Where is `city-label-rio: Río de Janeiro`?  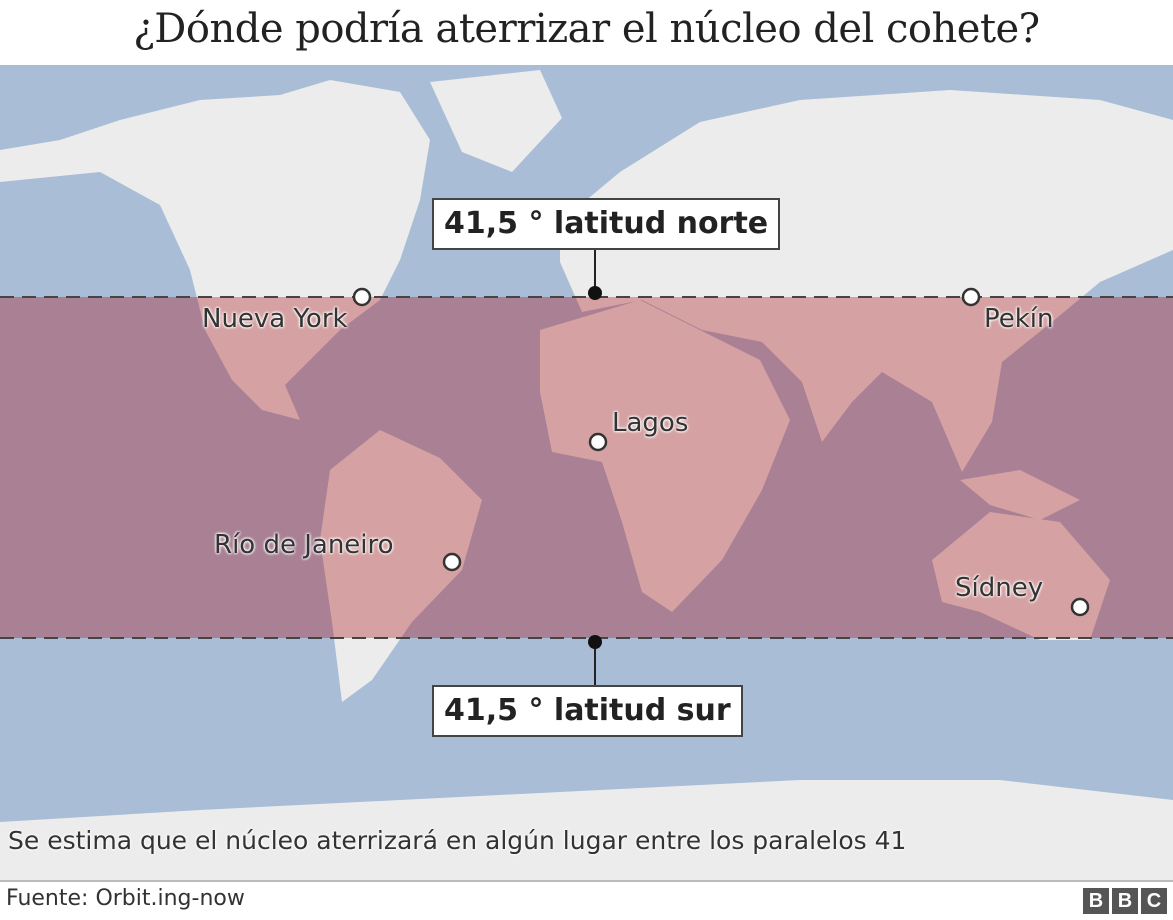
city-label-rio: Río de Janeiro is located at coordinates (304, 545).